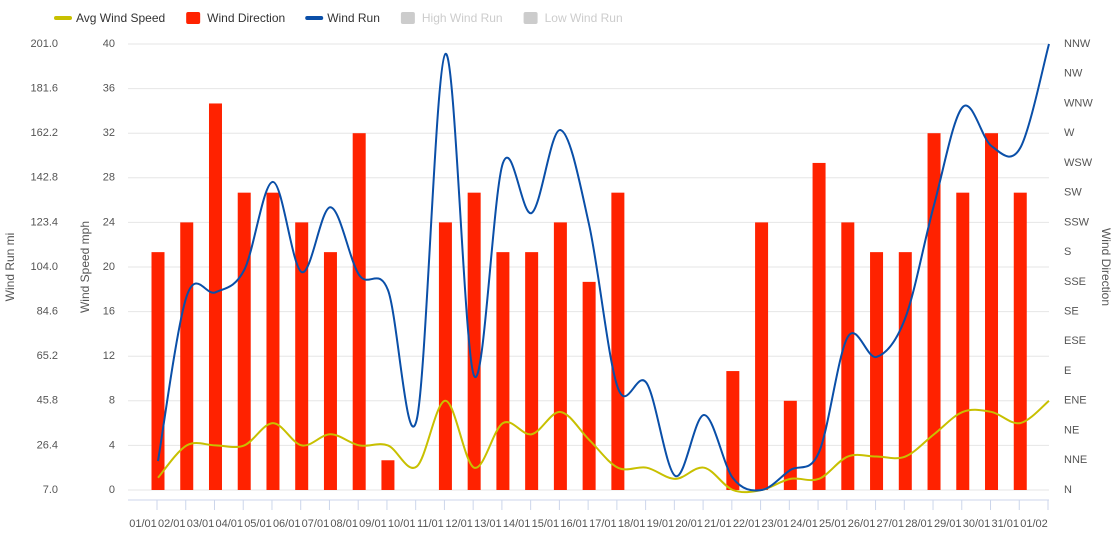 The width and height of the screenshot is (1114, 536). Describe the element at coordinates (316, 524) in the screenshot. I see `x-tick-label: 07/01` at that location.